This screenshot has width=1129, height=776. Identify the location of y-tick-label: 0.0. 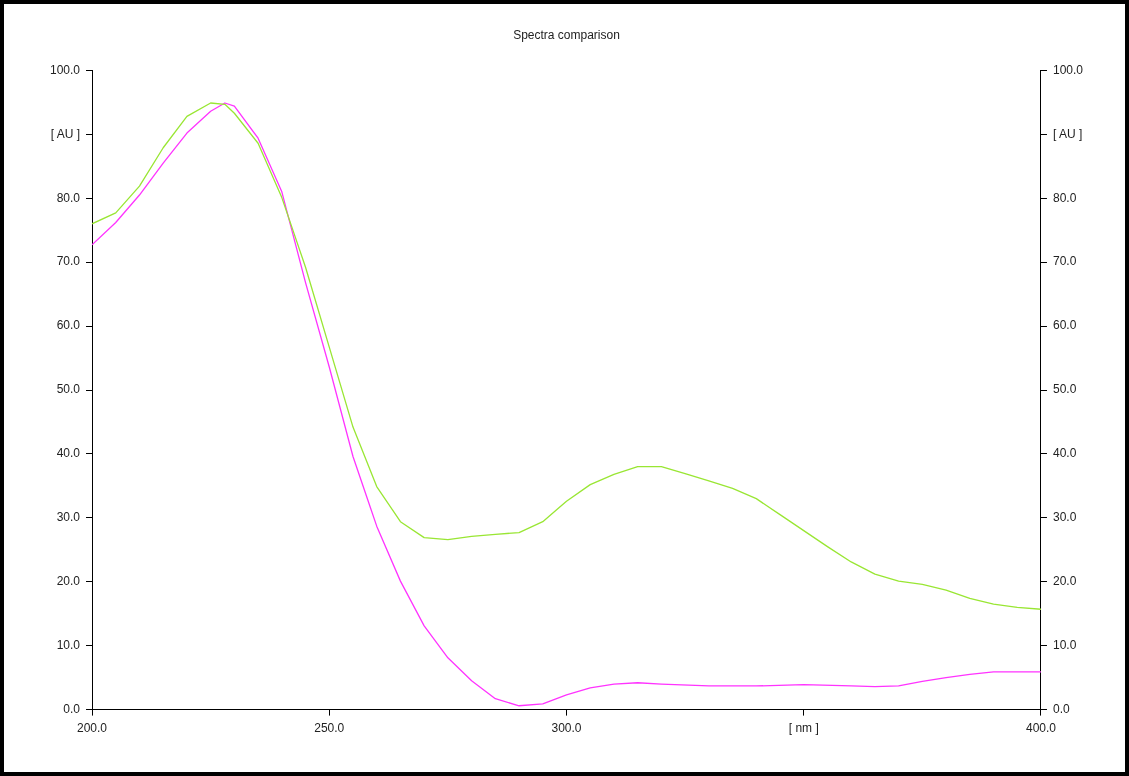
(72, 708).